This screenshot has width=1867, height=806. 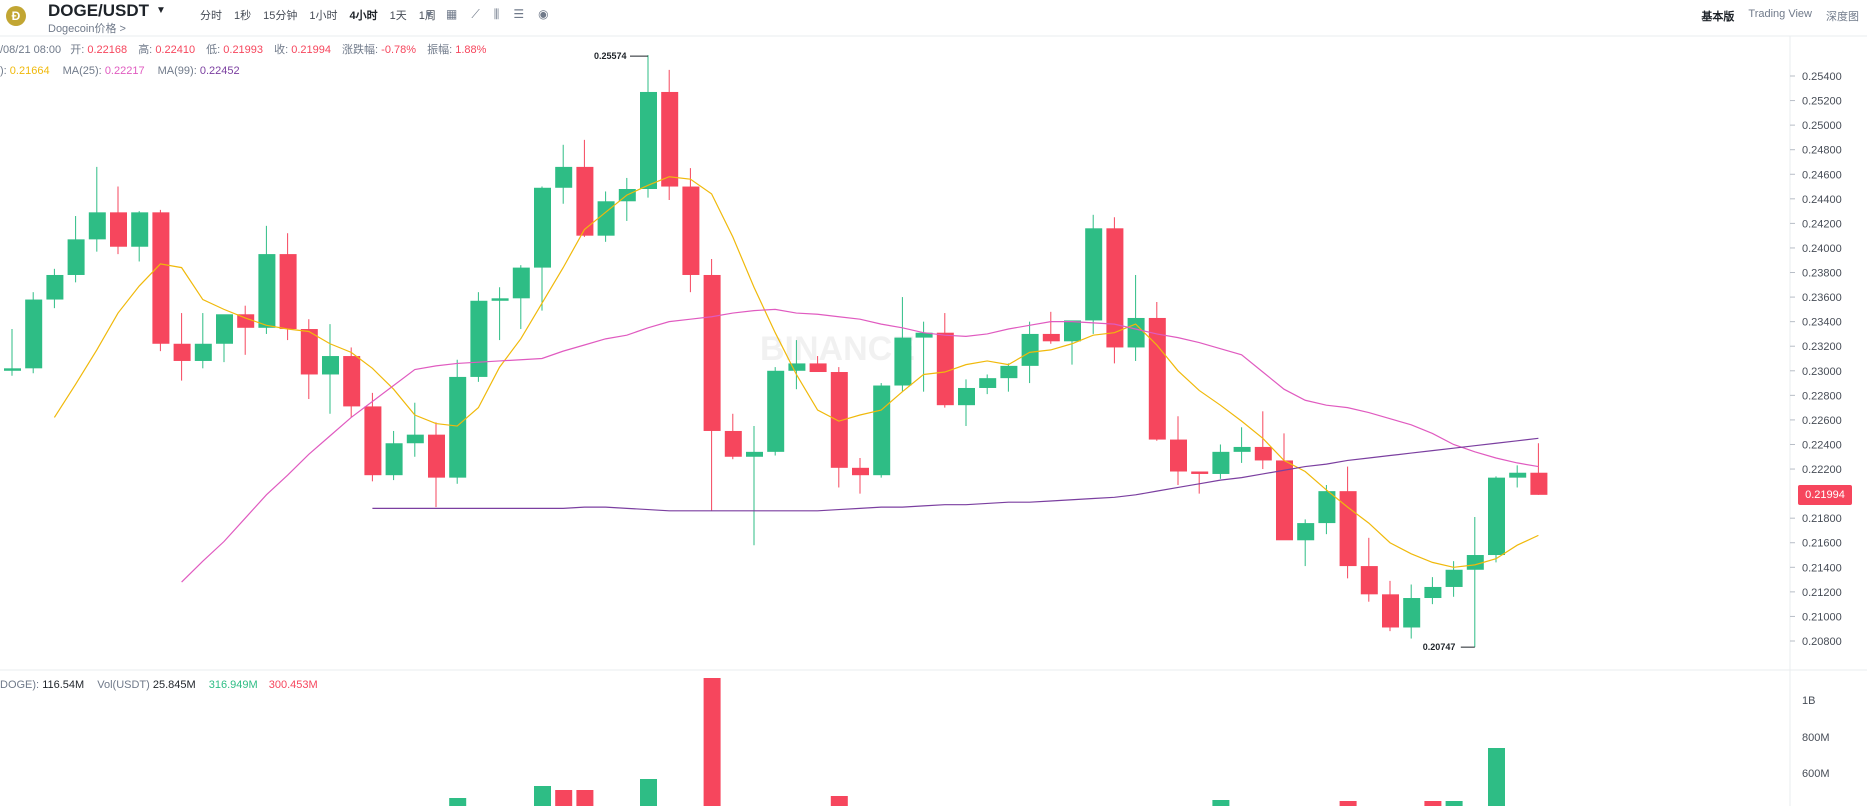 What do you see at coordinates (519, 14) in the screenshot?
I see `settings-icon: ☰` at bounding box center [519, 14].